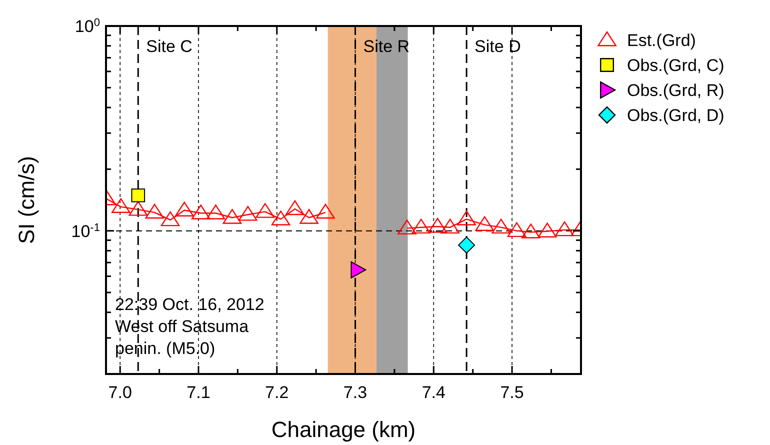  I want to click on ref-line-label: Site D, so click(497, 46).